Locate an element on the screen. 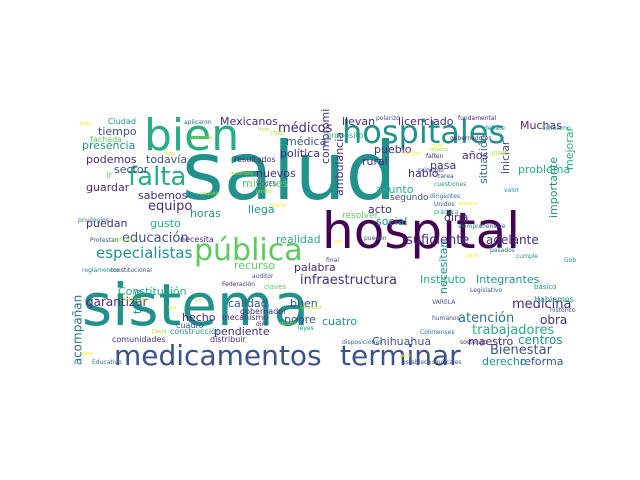 The height and width of the screenshot is (480, 640). word-presencia: presencia is located at coordinates (109, 145).